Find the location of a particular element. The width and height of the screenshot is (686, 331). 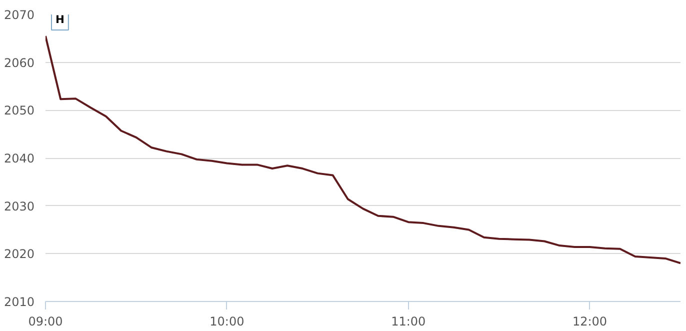

y-tick-label: 2060 is located at coordinates (19, 63).